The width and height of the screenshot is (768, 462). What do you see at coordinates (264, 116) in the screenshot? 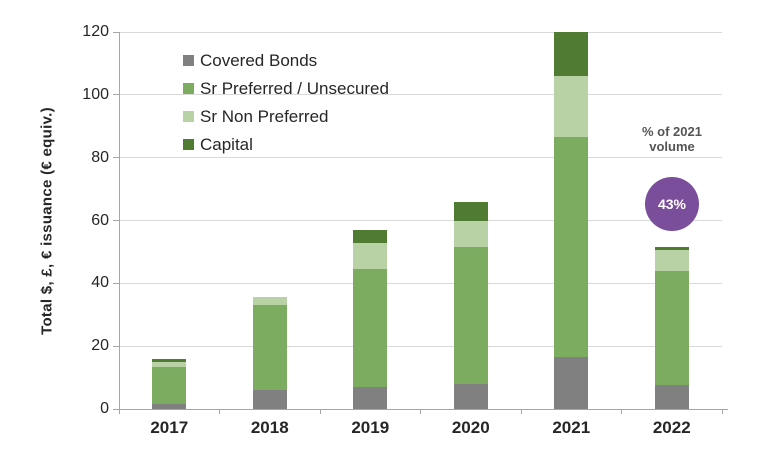
I see `legend-item-label: Sr Non Preferred` at bounding box center [264, 116].